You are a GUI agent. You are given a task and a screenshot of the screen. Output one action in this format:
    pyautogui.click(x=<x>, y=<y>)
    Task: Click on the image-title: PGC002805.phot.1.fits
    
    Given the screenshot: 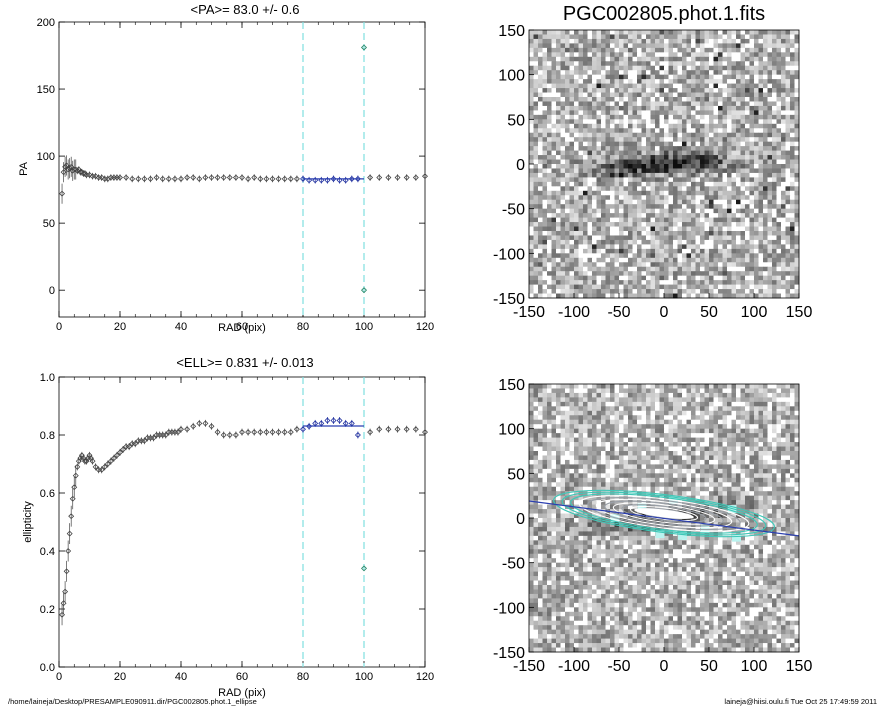 What is the action you would take?
    pyautogui.click(x=664, y=14)
    